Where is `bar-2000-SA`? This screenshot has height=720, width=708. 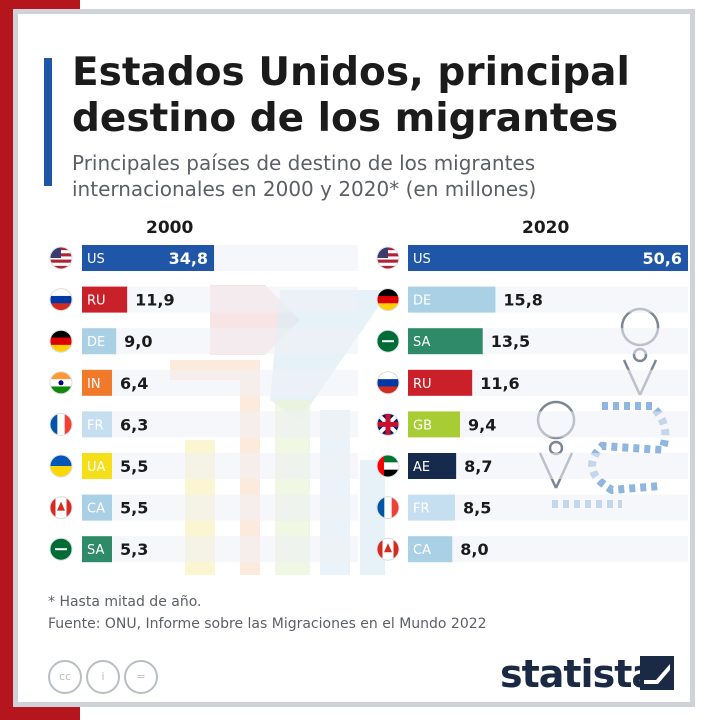
bar-2000-SA is located at coordinates (97, 549).